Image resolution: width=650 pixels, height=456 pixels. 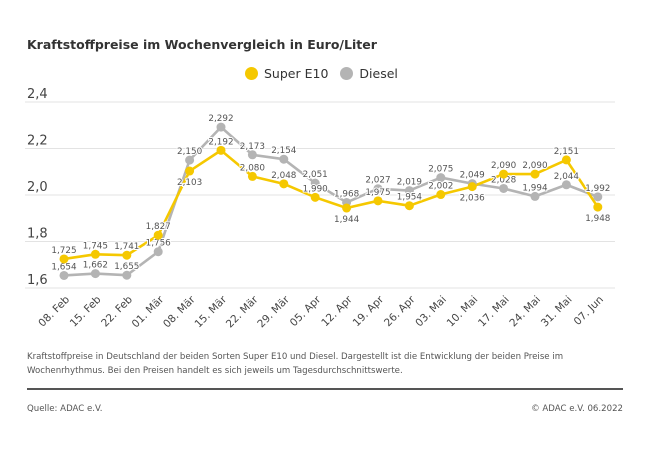 What do you see at coordinates (557, 312) in the screenshot?
I see `x-tick-label: 31. Mai` at bounding box center [557, 312].